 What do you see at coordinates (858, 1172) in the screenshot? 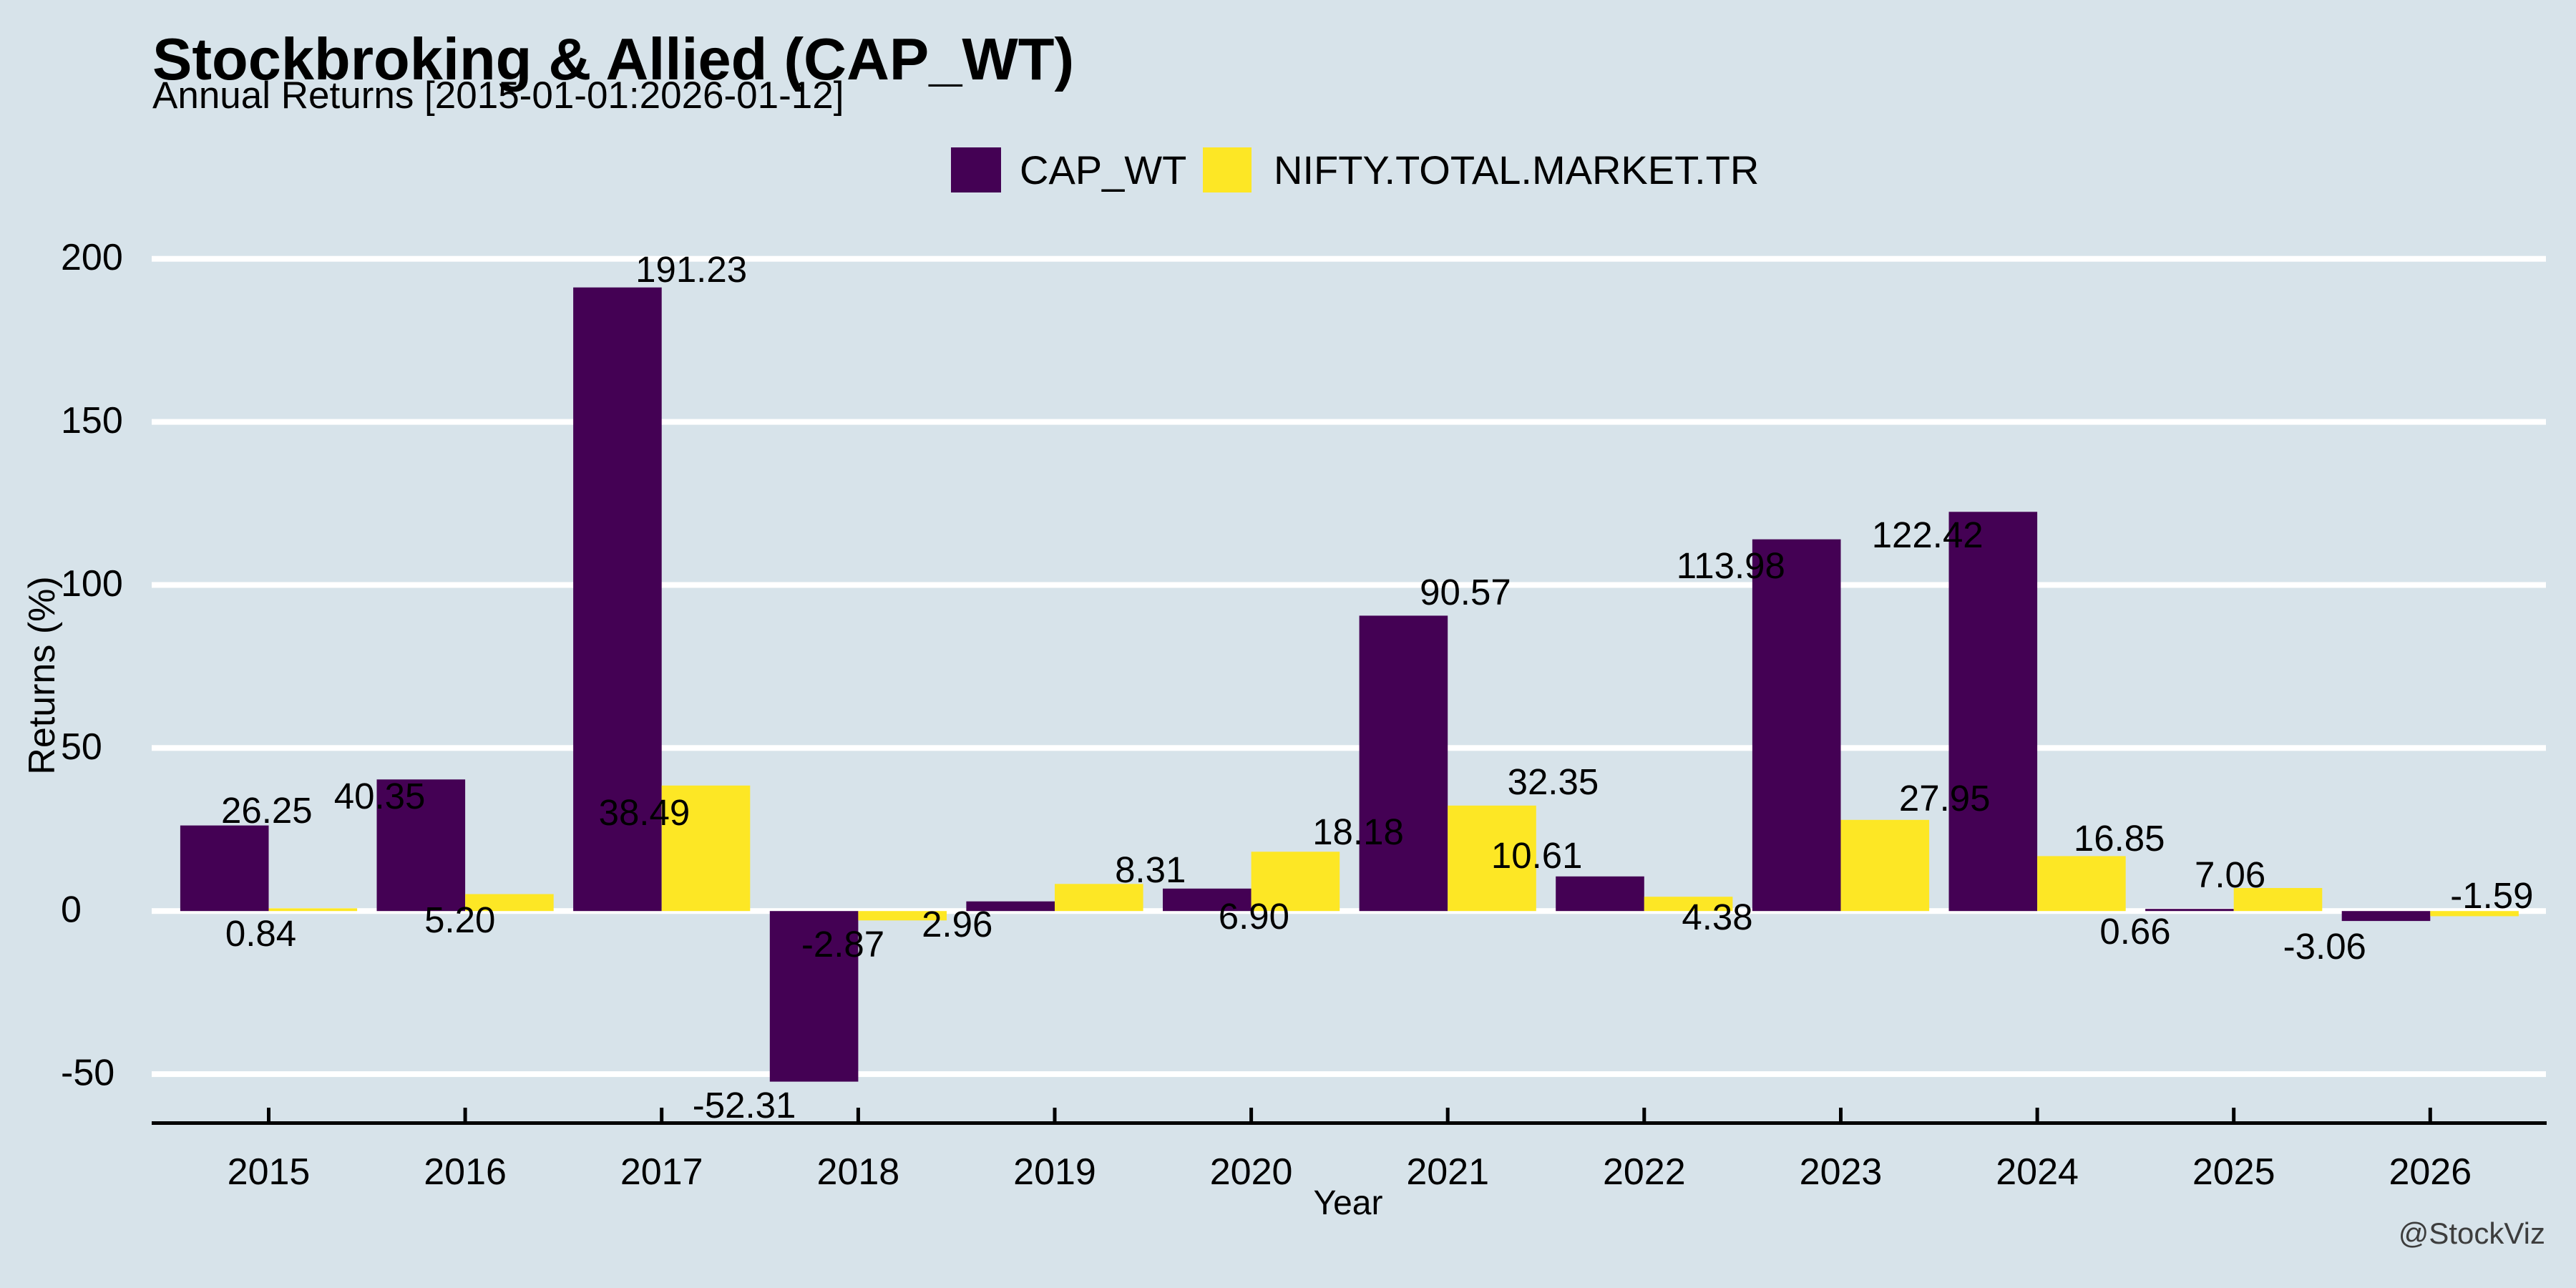
I see `svg-text: 2018` at bounding box center [858, 1172].